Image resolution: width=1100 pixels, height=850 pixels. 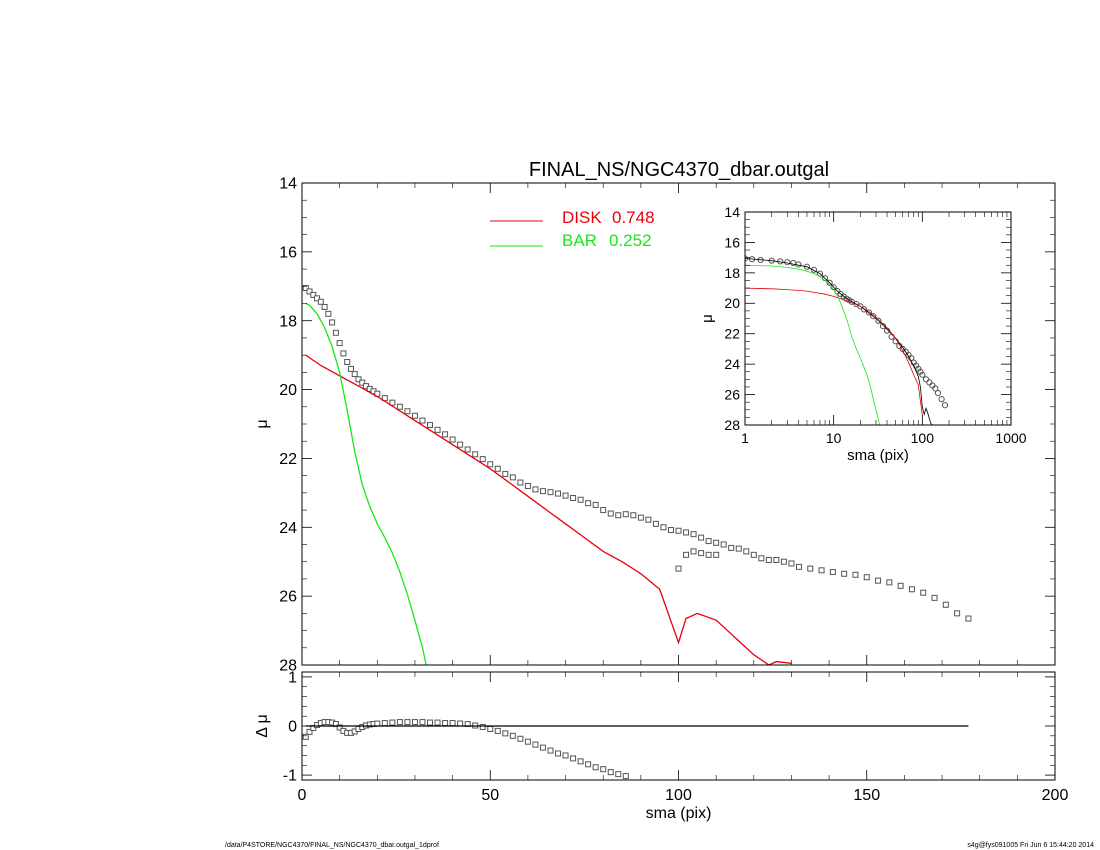 I want to click on main-ytick-label: 18, so click(x=288, y=321).